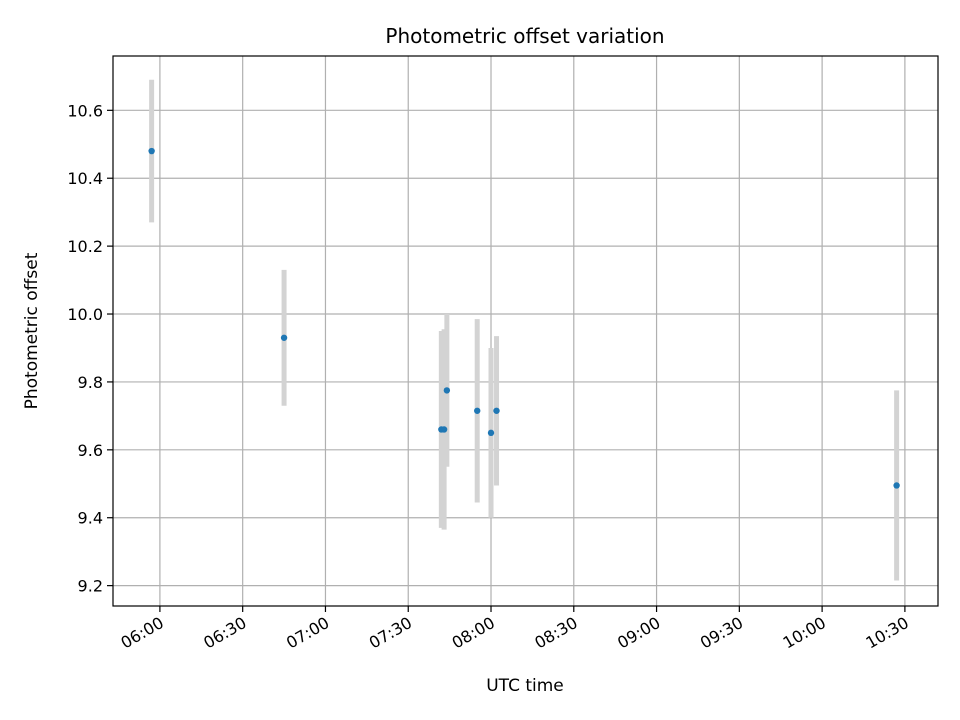 The image size is (960, 720). Describe the element at coordinates (85, 314) in the screenshot. I see `y-tick-label: 10.0` at that location.